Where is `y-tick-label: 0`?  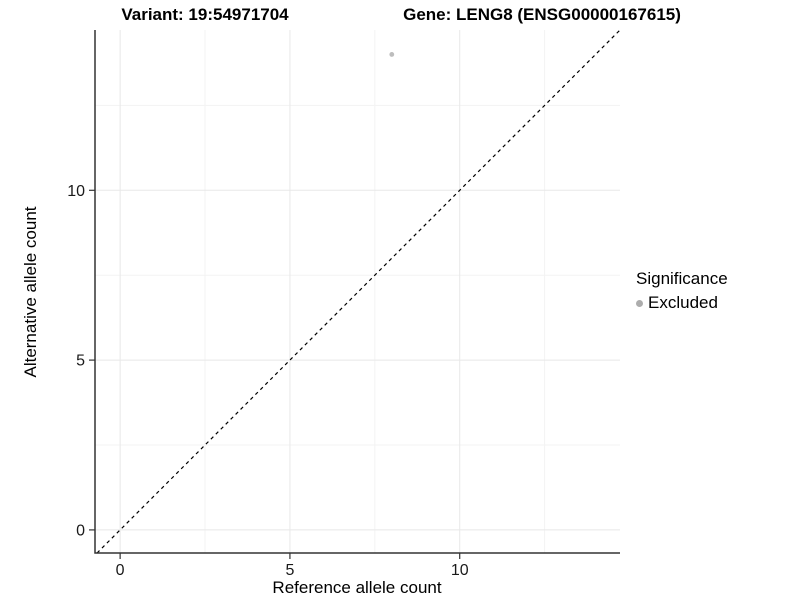 y-tick-label: 0 is located at coordinates (80, 530).